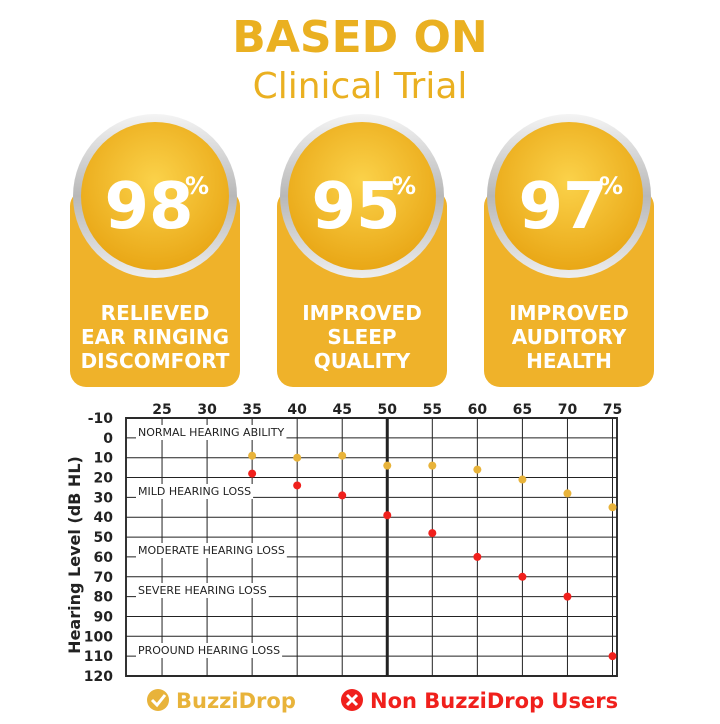 This screenshot has width=720, height=724. I want to click on x-tick-label: 55, so click(432, 410).